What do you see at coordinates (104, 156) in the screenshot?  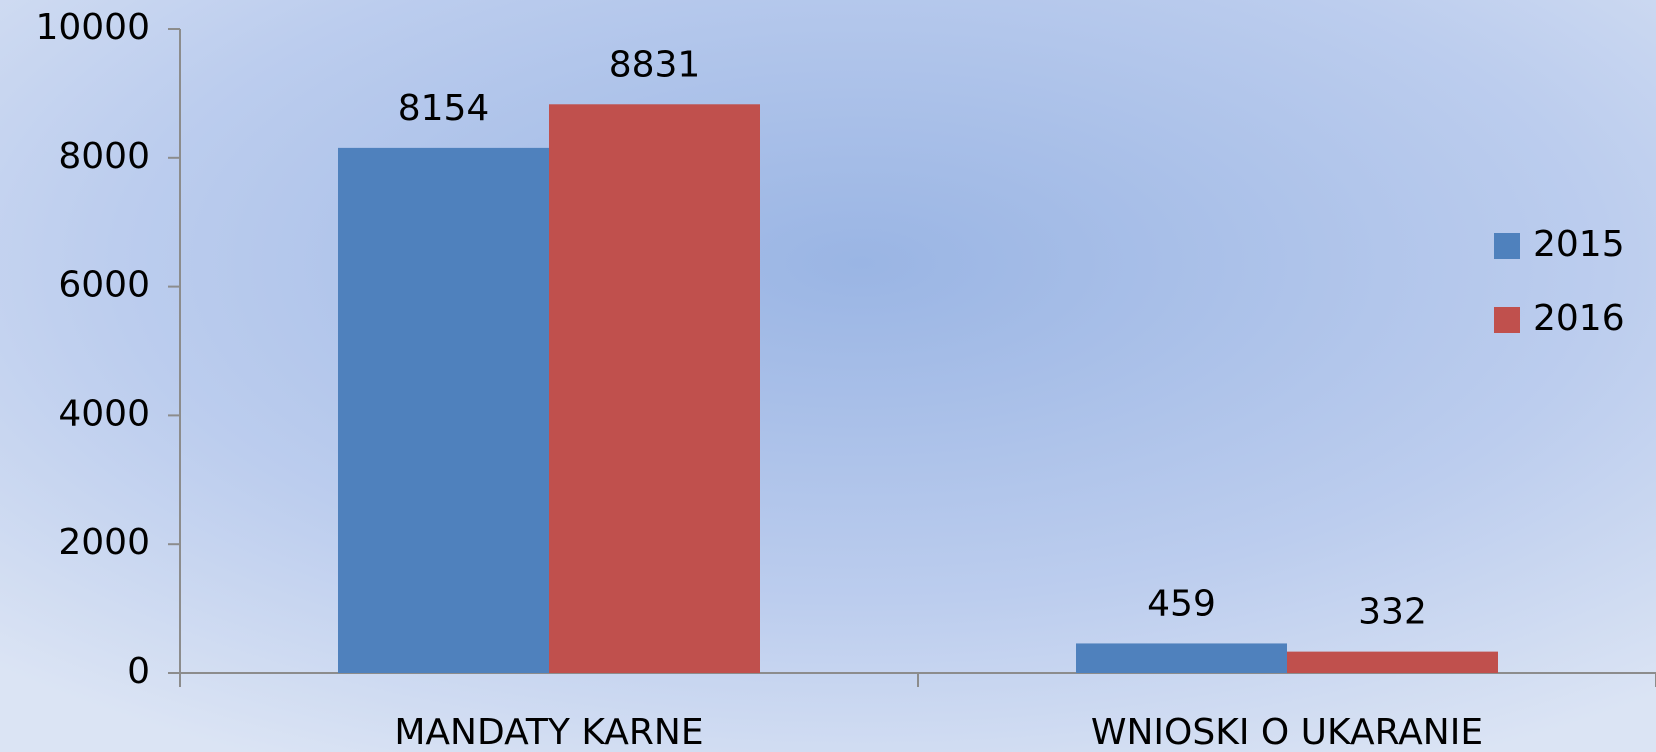 I see `y-tick-label: 8000` at bounding box center [104, 156].